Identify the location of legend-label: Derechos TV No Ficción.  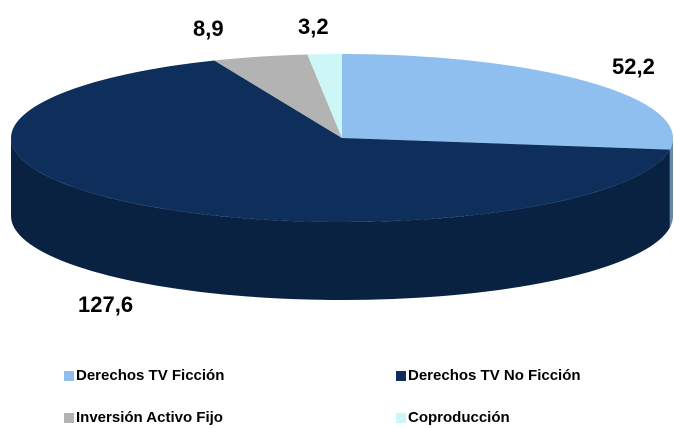
(494, 375).